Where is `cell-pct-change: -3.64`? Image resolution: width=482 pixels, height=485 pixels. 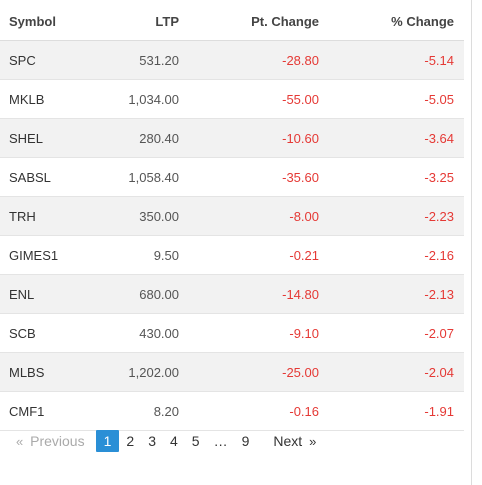 cell-pct-change: -3.64 is located at coordinates (396, 138).